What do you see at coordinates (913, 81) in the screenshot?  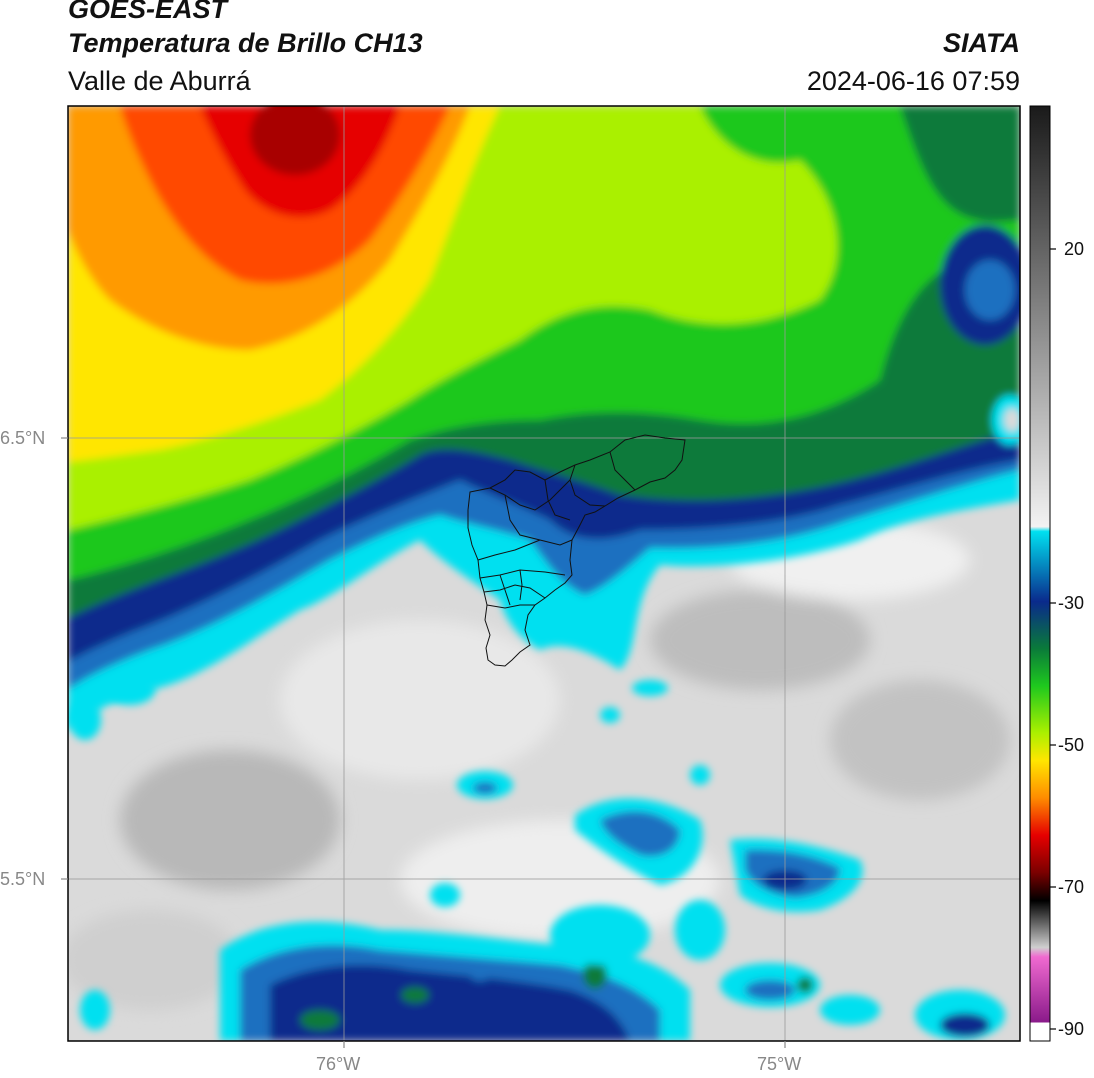 I see `datetime-label: 2024-06-16 07:59` at bounding box center [913, 81].